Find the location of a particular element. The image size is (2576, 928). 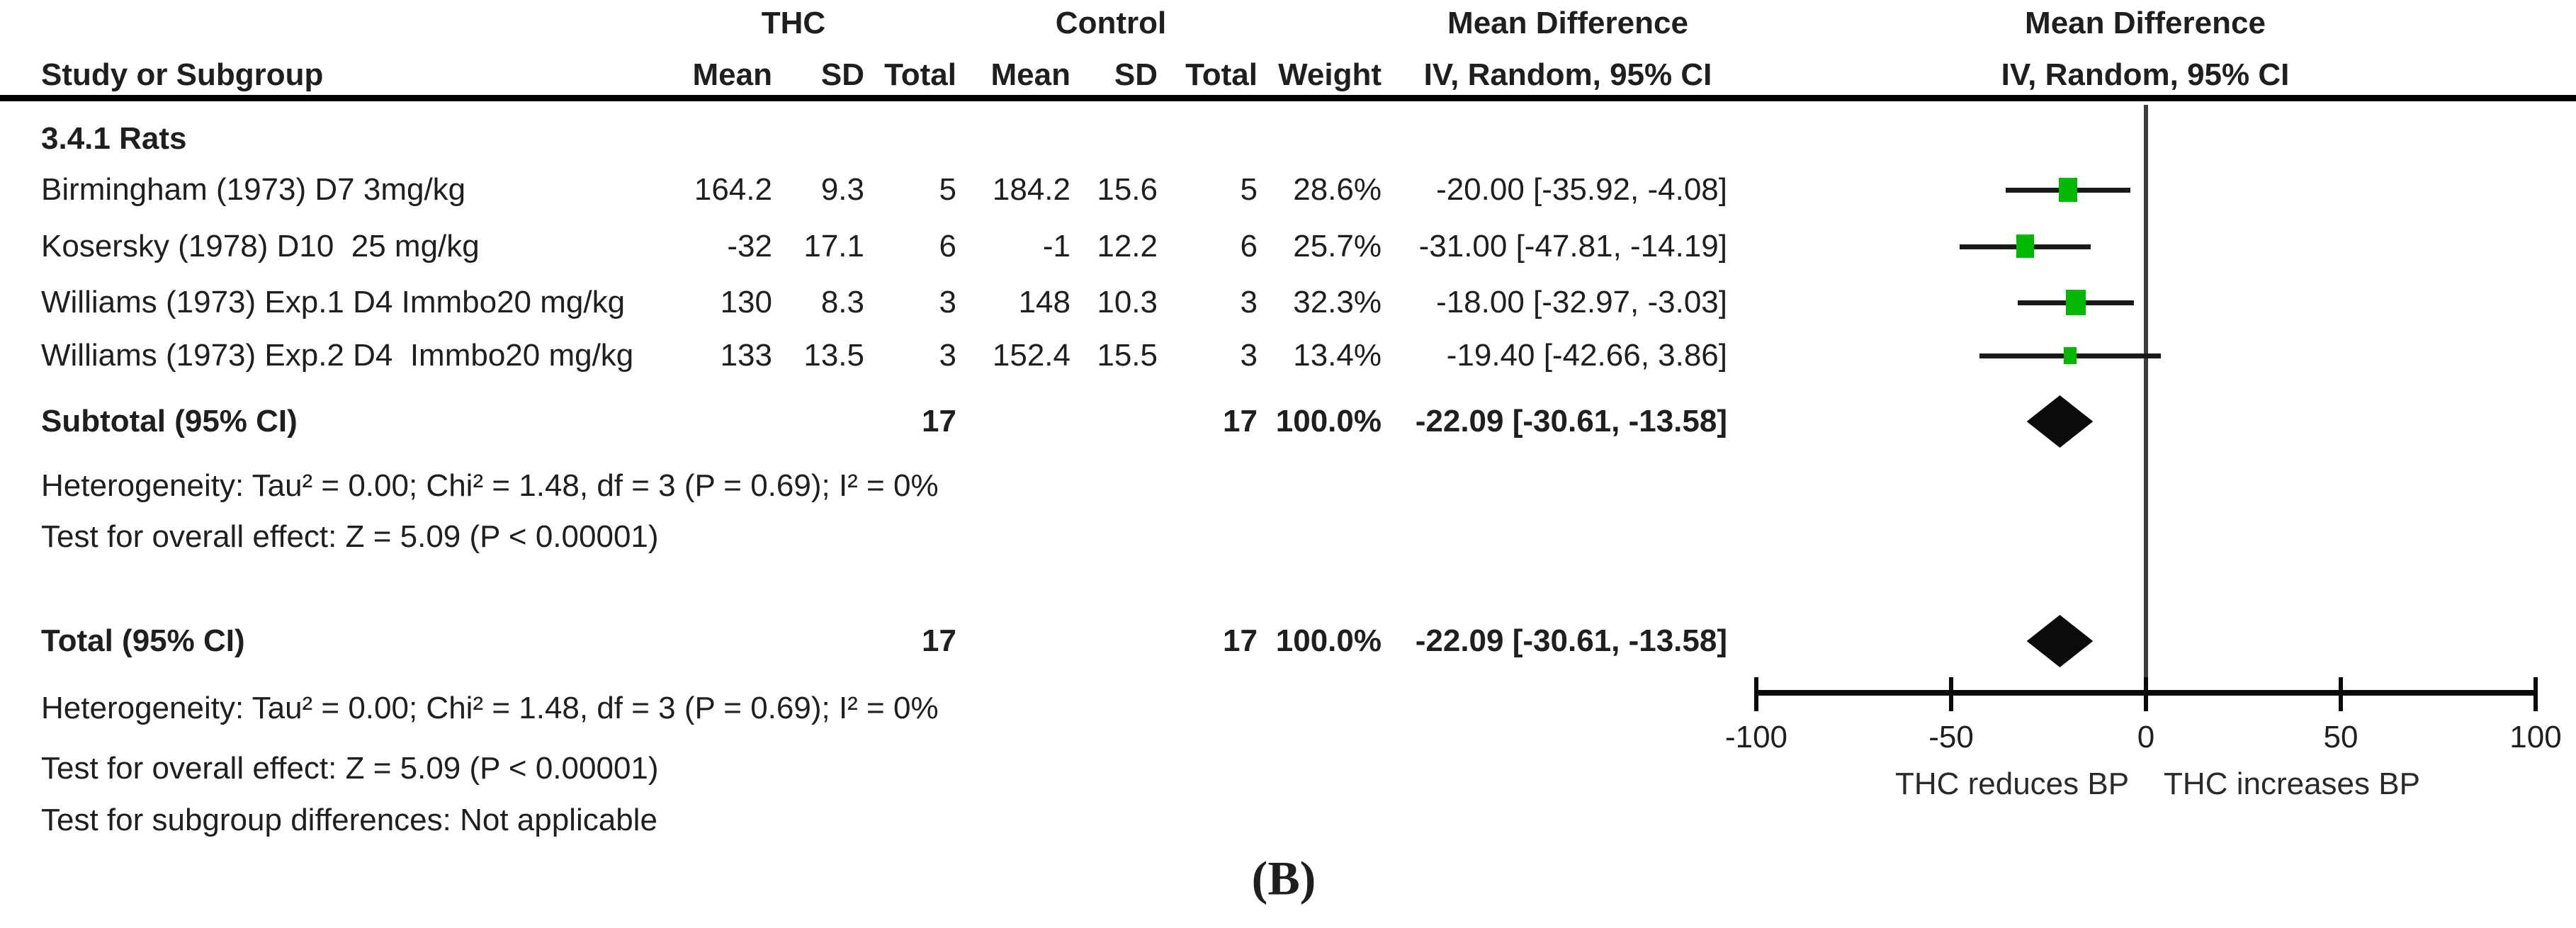

col-thc-sd: SD is located at coordinates (842, 74).